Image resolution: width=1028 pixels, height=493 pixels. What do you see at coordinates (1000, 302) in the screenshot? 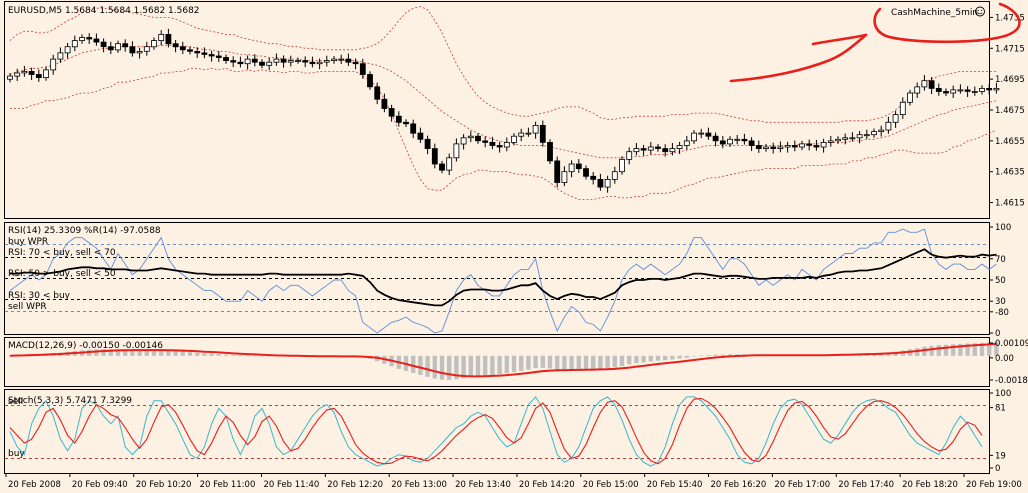
I see `rsi-tick-label: 30` at bounding box center [1000, 302].